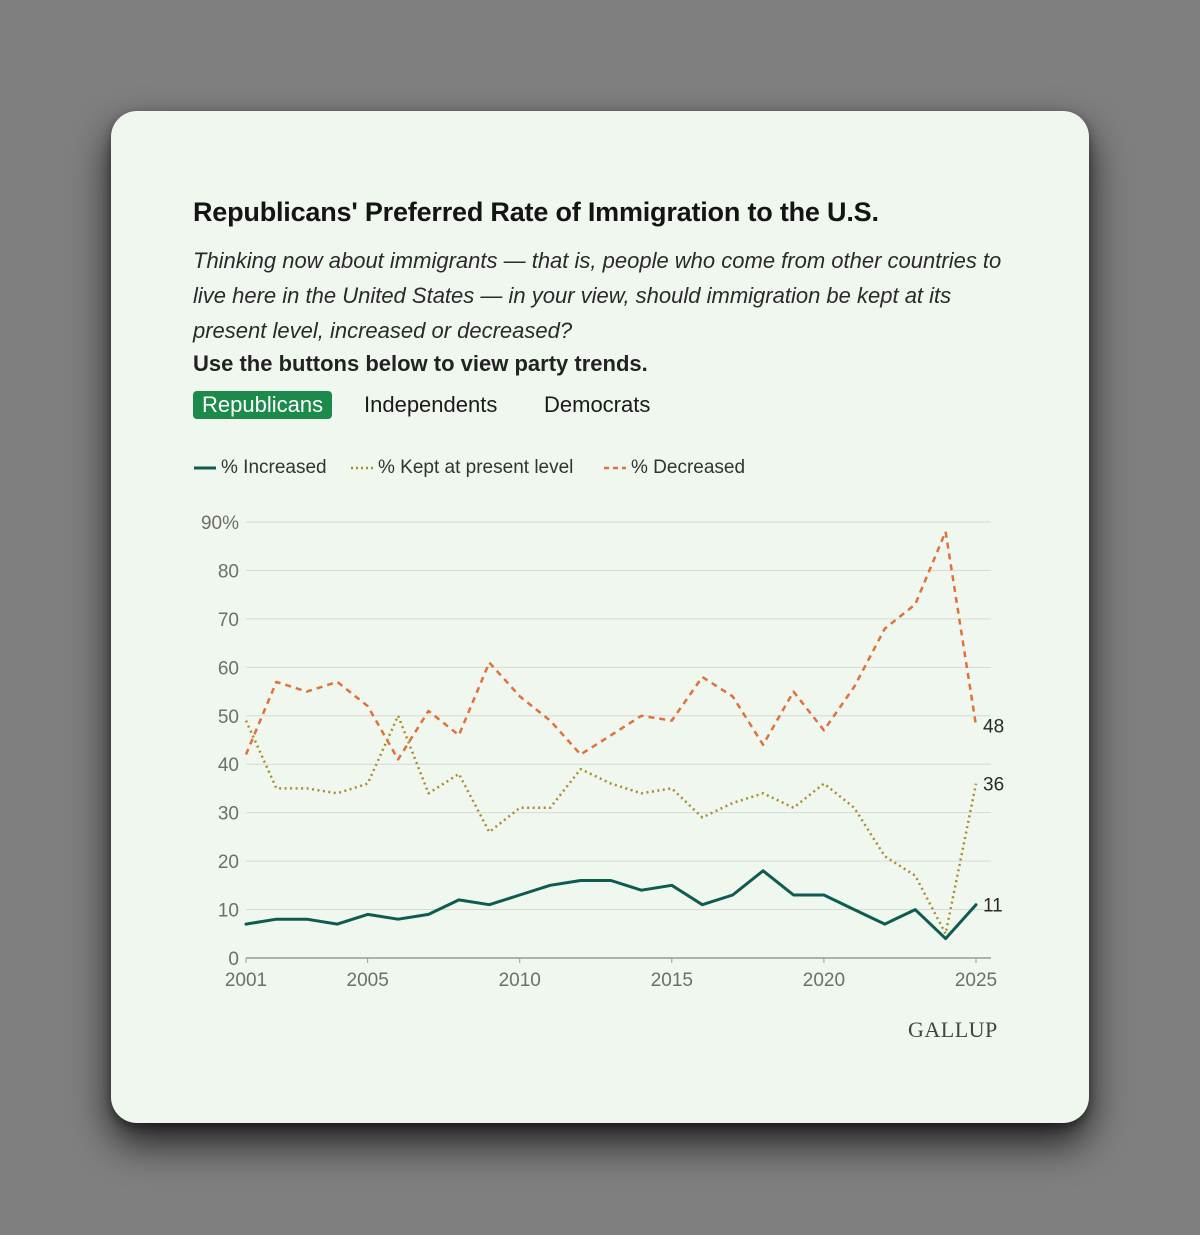 The image size is (1200, 1235). What do you see at coordinates (611, 905) in the screenshot?
I see `series-line-increased` at bounding box center [611, 905].